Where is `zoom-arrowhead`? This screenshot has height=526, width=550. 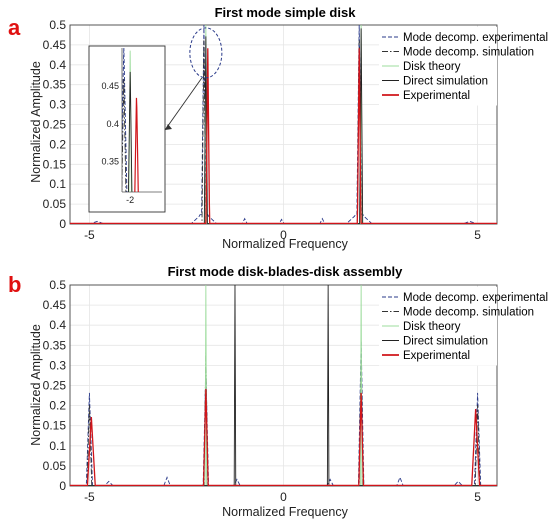 zoom-arrowhead is located at coordinates (168, 127).